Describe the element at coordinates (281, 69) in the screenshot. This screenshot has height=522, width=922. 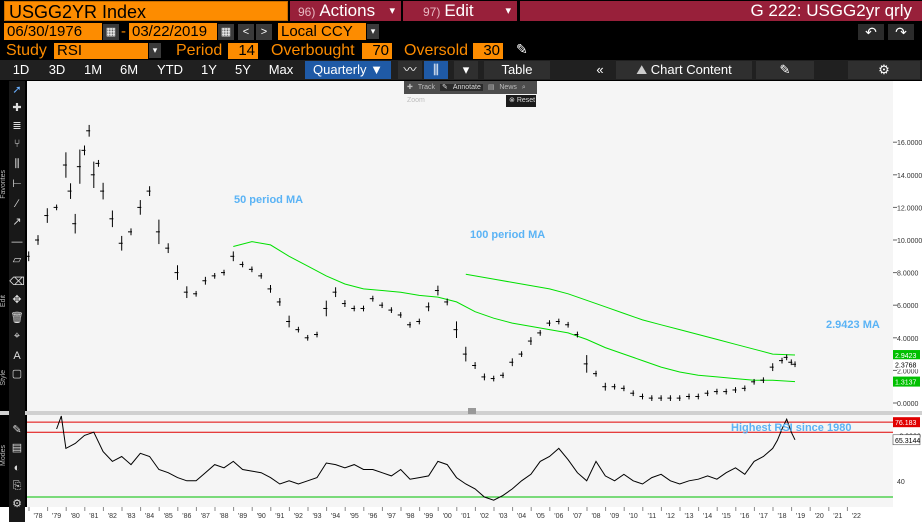
I see `period-max: Max` at that location.